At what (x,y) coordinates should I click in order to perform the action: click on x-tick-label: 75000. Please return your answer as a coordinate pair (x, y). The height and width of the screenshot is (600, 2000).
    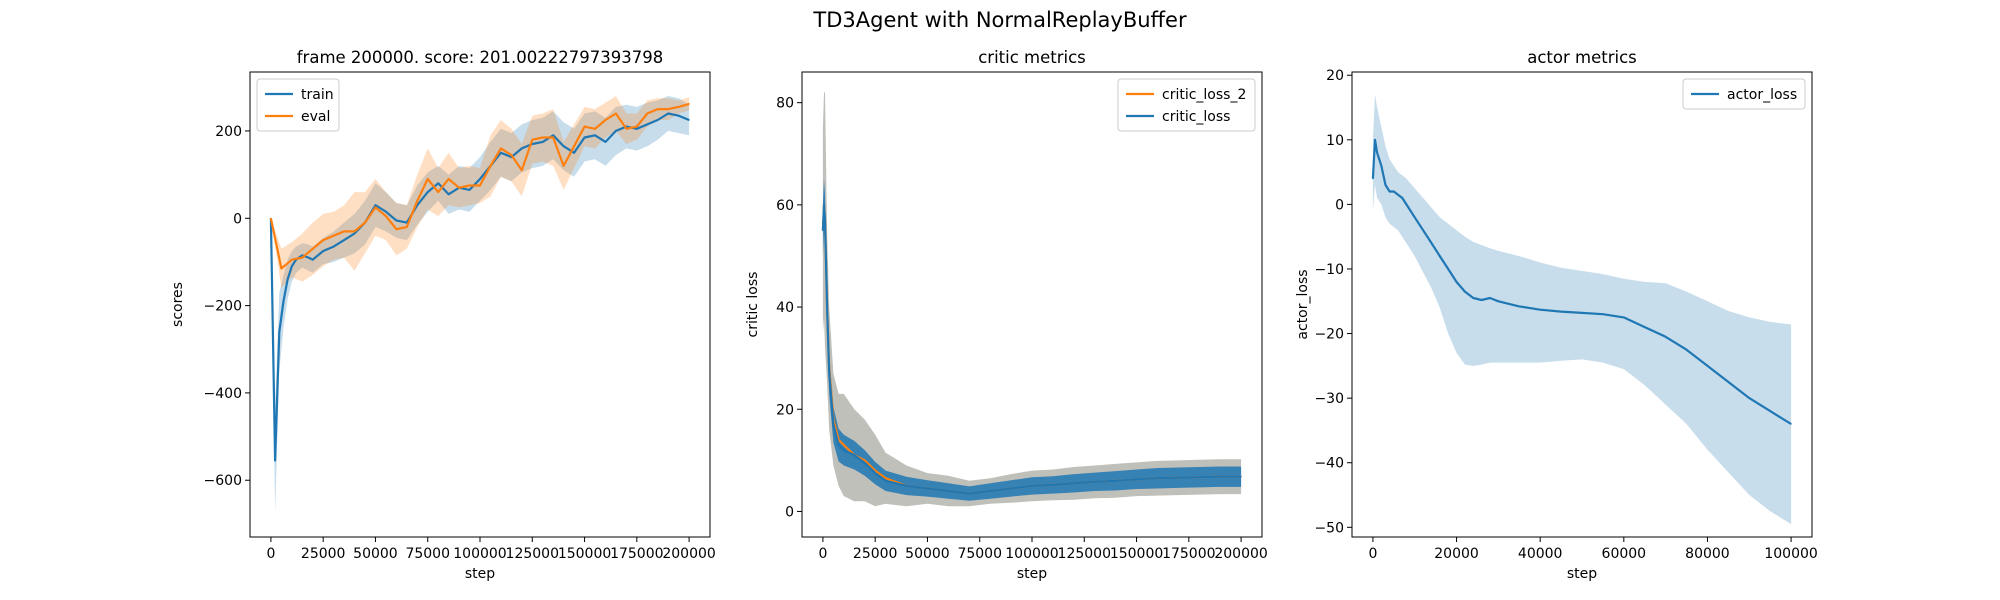
    Looking at the image, I should click on (979, 554).